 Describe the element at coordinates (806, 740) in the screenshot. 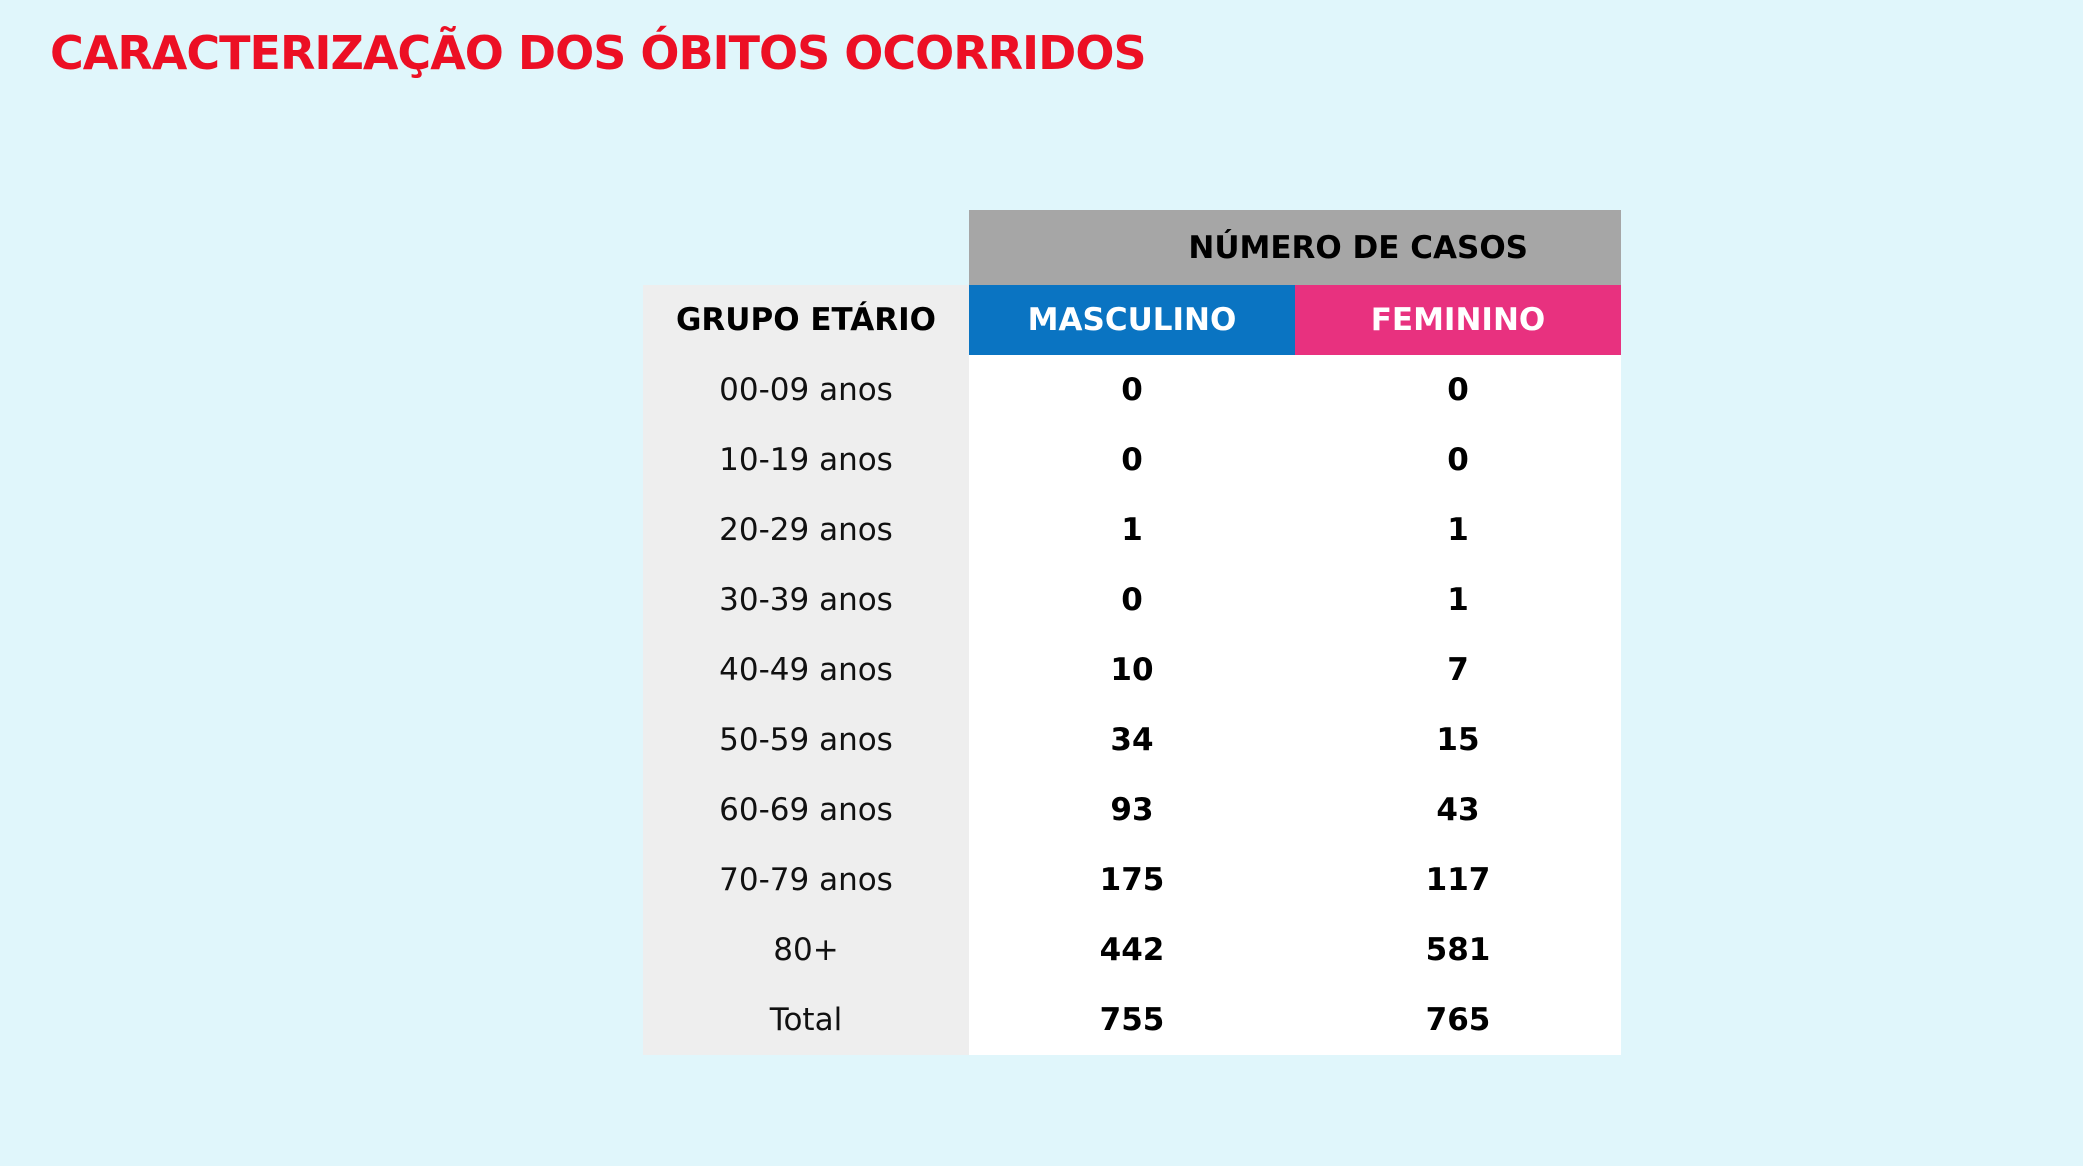

I see `age-group-cell: 50-59 anos` at that location.